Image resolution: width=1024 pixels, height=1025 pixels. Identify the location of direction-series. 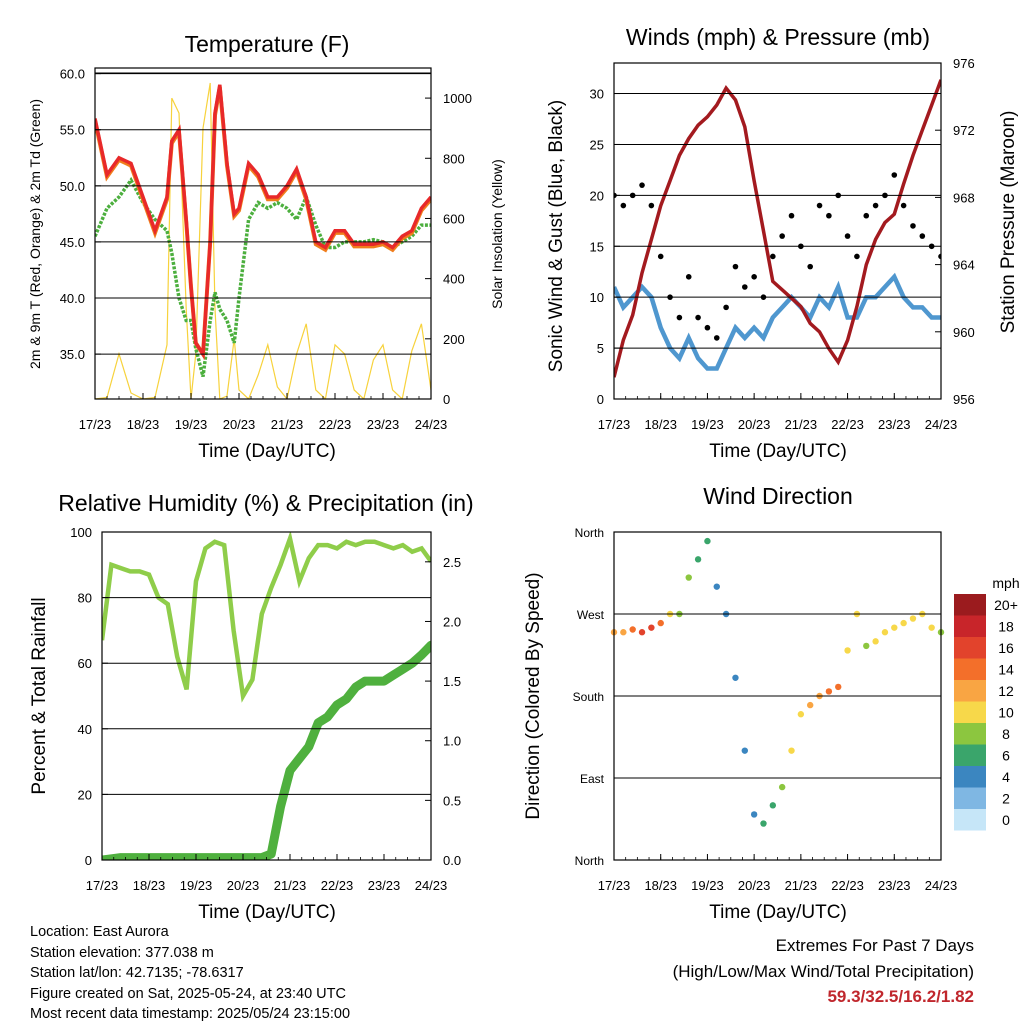
(777, 682).